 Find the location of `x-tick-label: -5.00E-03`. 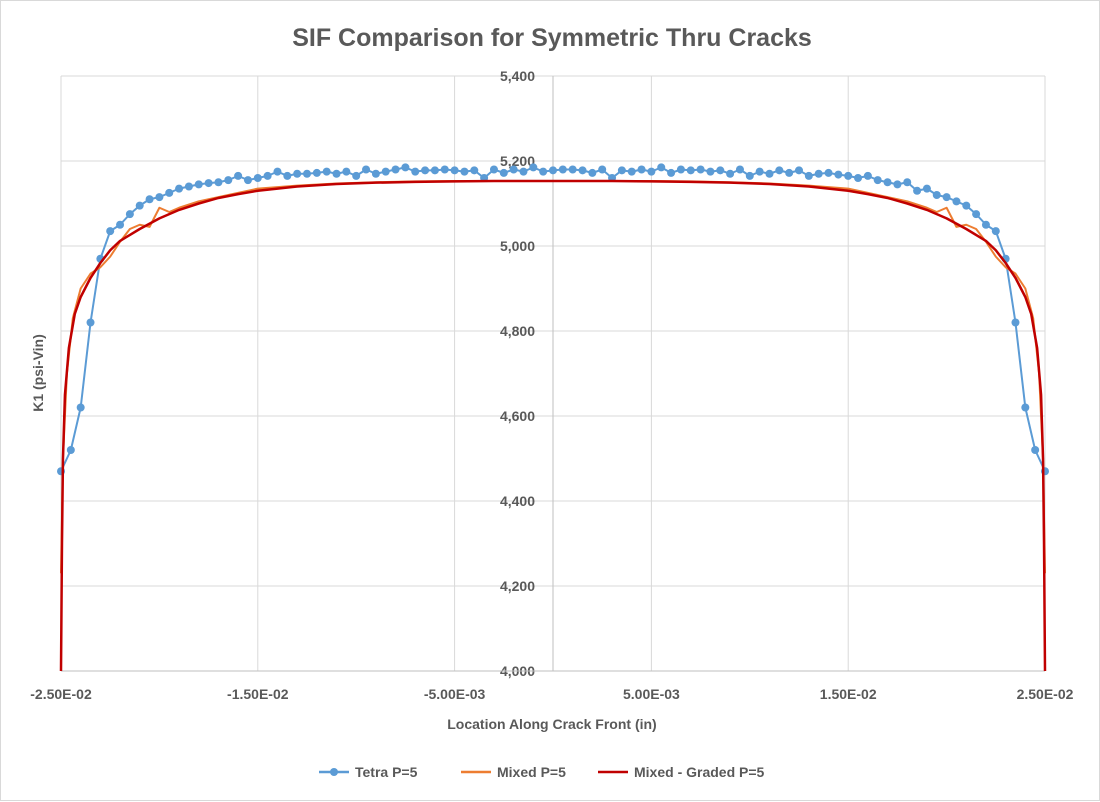

x-tick-label: -5.00E-03 is located at coordinates (455, 694).